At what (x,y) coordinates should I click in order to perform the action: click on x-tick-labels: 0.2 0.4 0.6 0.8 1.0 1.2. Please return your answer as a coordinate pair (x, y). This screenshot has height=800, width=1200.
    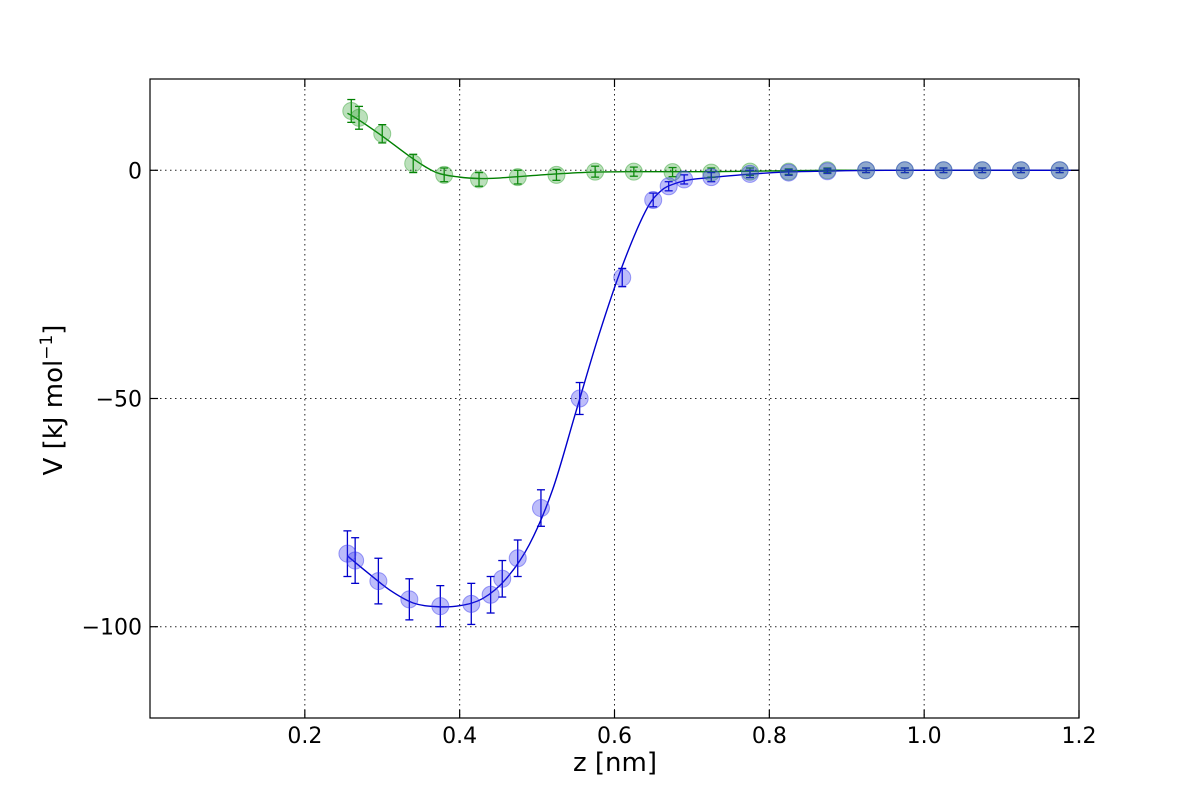
    Looking at the image, I should click on (691, 736).